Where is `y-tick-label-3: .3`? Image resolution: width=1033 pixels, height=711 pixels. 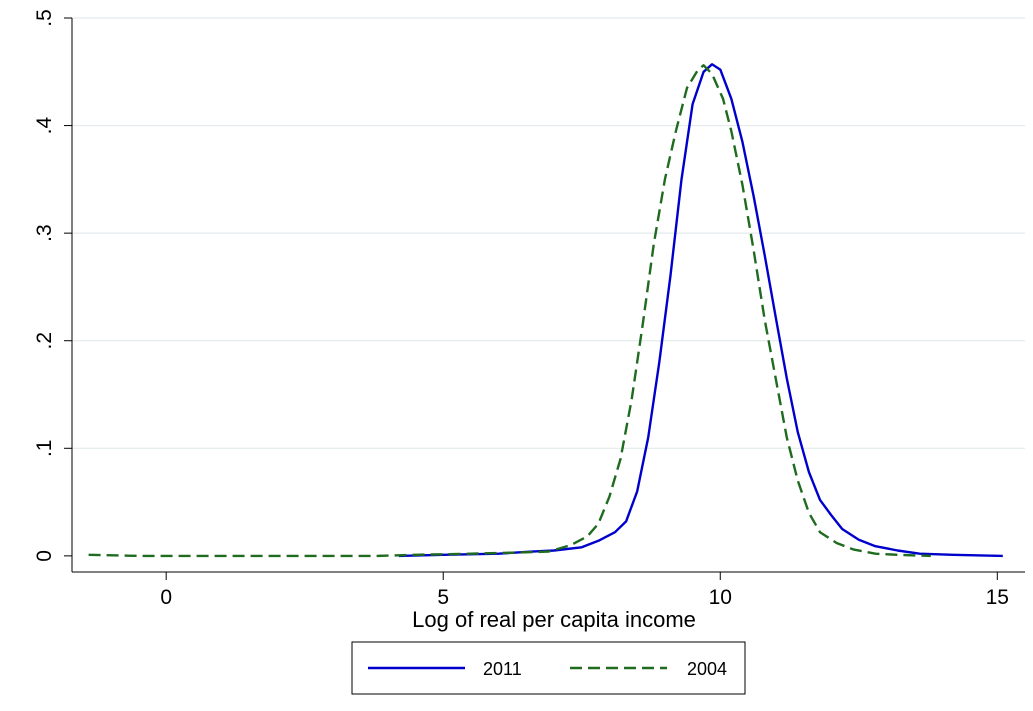
y-tick-label-3: .3 is located at coordinates (44, 233).